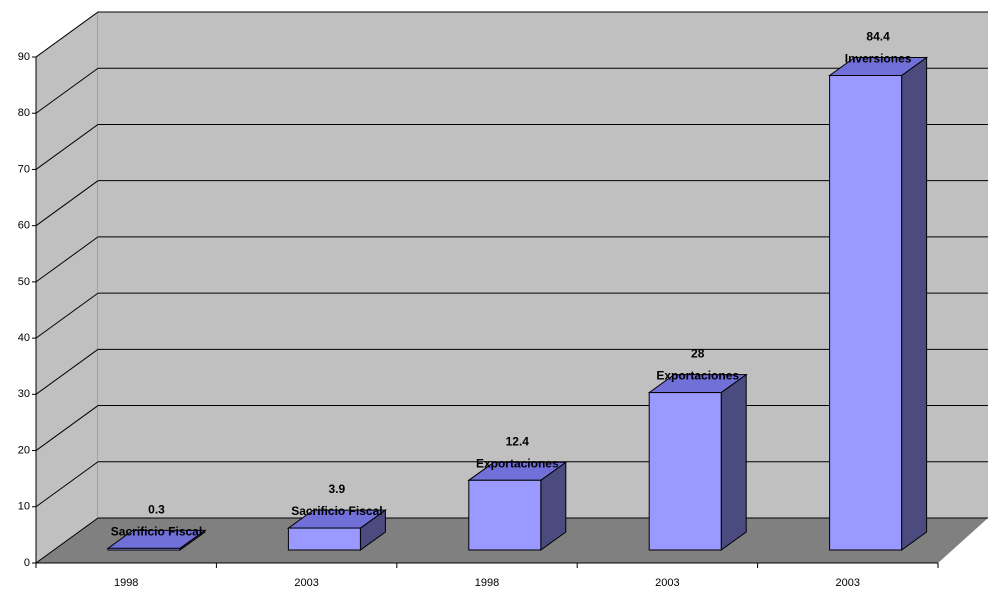  I want to click on y-tick-label: 30, so click(24, 394).